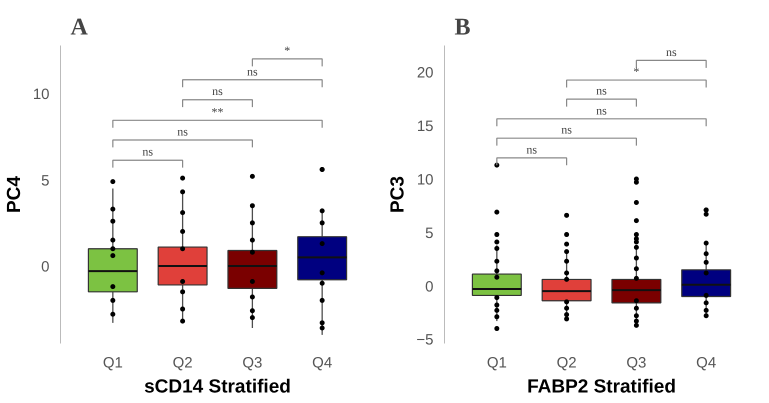  What do you see at coordinates (425, 73) in the screenshot?
I see `y-tick-label: 20` at bounding box center [425, 73].